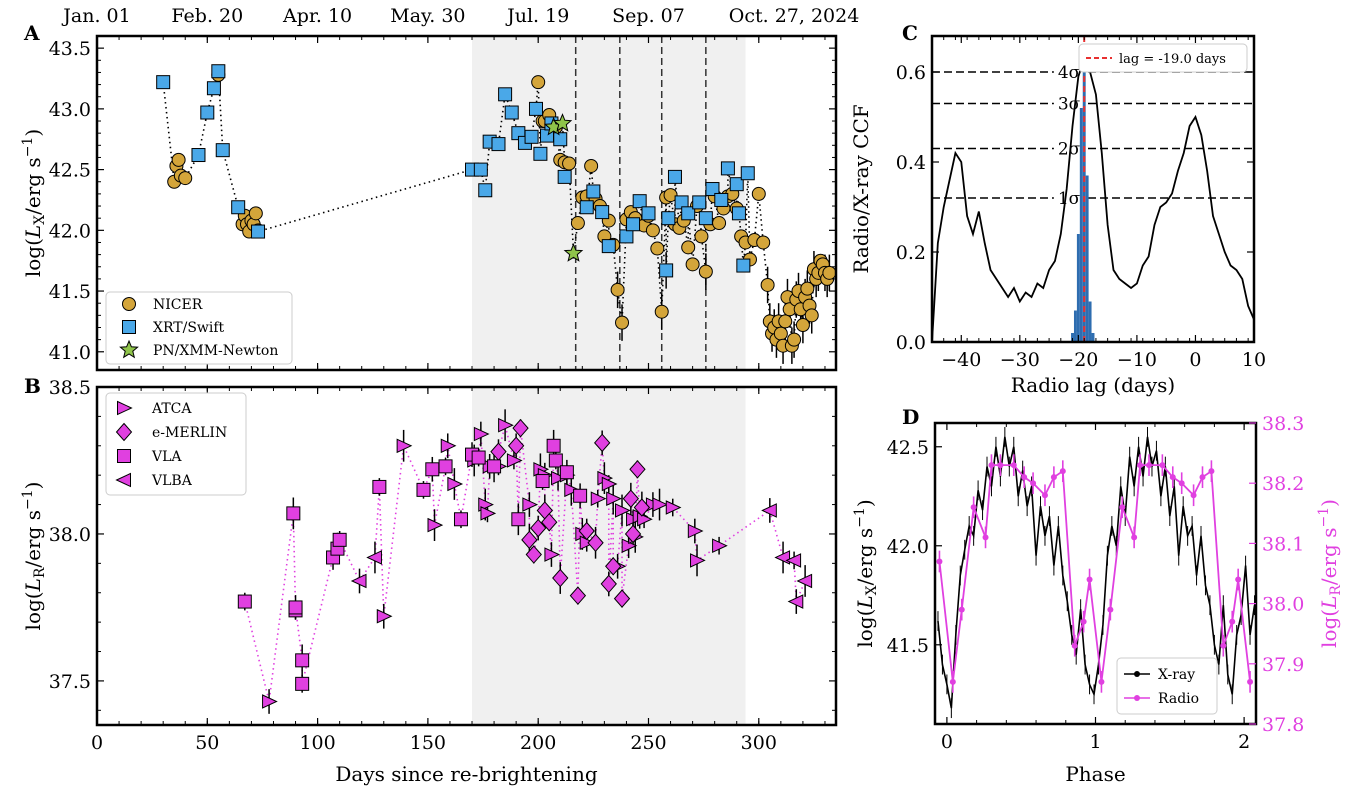 This screenshot has width=1351, height=797. I want to click on panel-d-y-tick-label: 42.0, so click(908, 547).